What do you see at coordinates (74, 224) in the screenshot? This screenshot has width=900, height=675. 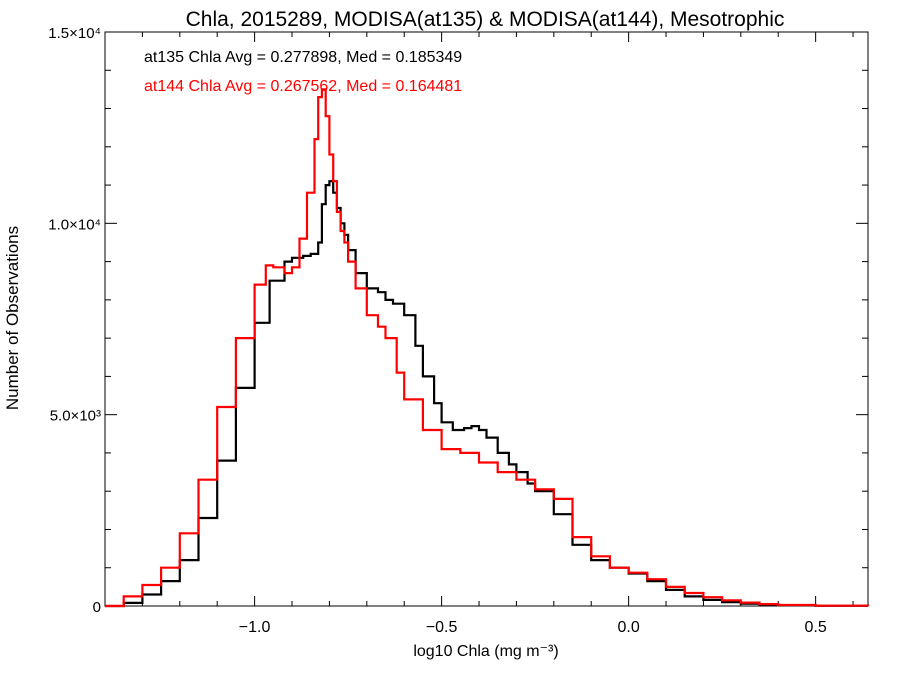 I see `y-tick-label: 1.0×10⁴` at bounding box center [74, 224].